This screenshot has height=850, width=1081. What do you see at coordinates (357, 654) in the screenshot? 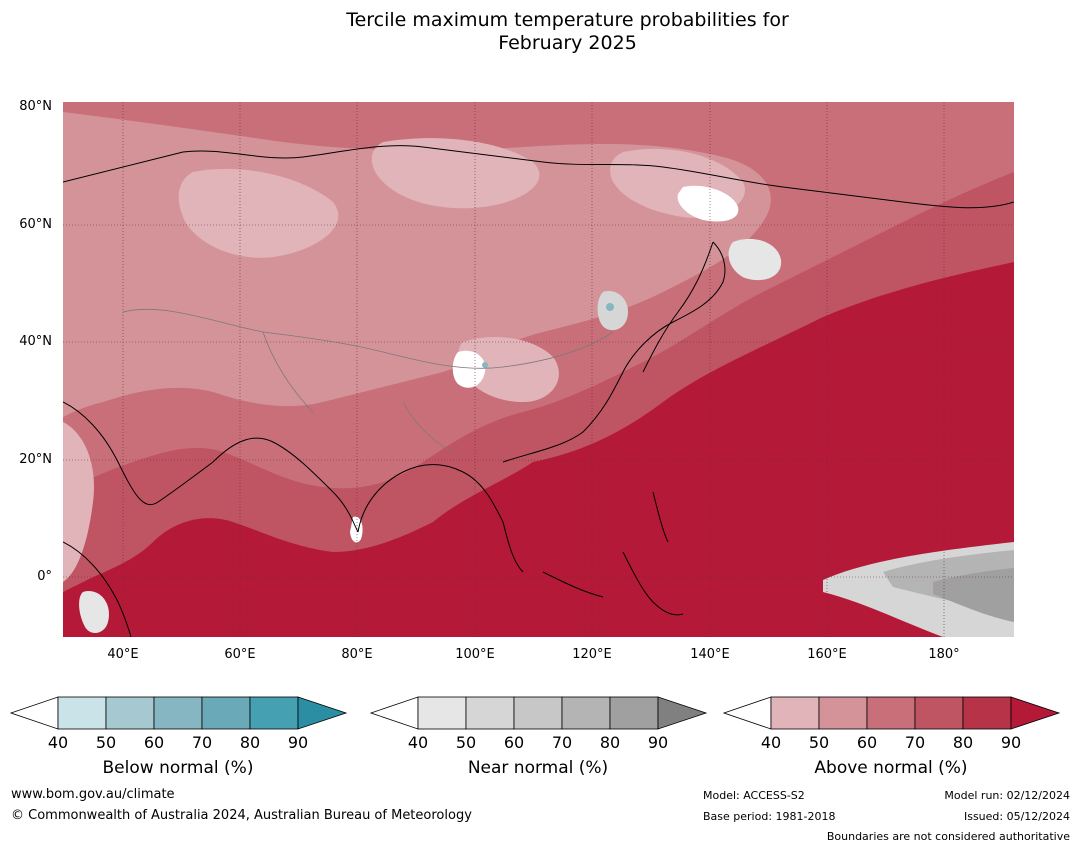
I see `lon-label-80e: 80°E` at bounding box center [357, 654].